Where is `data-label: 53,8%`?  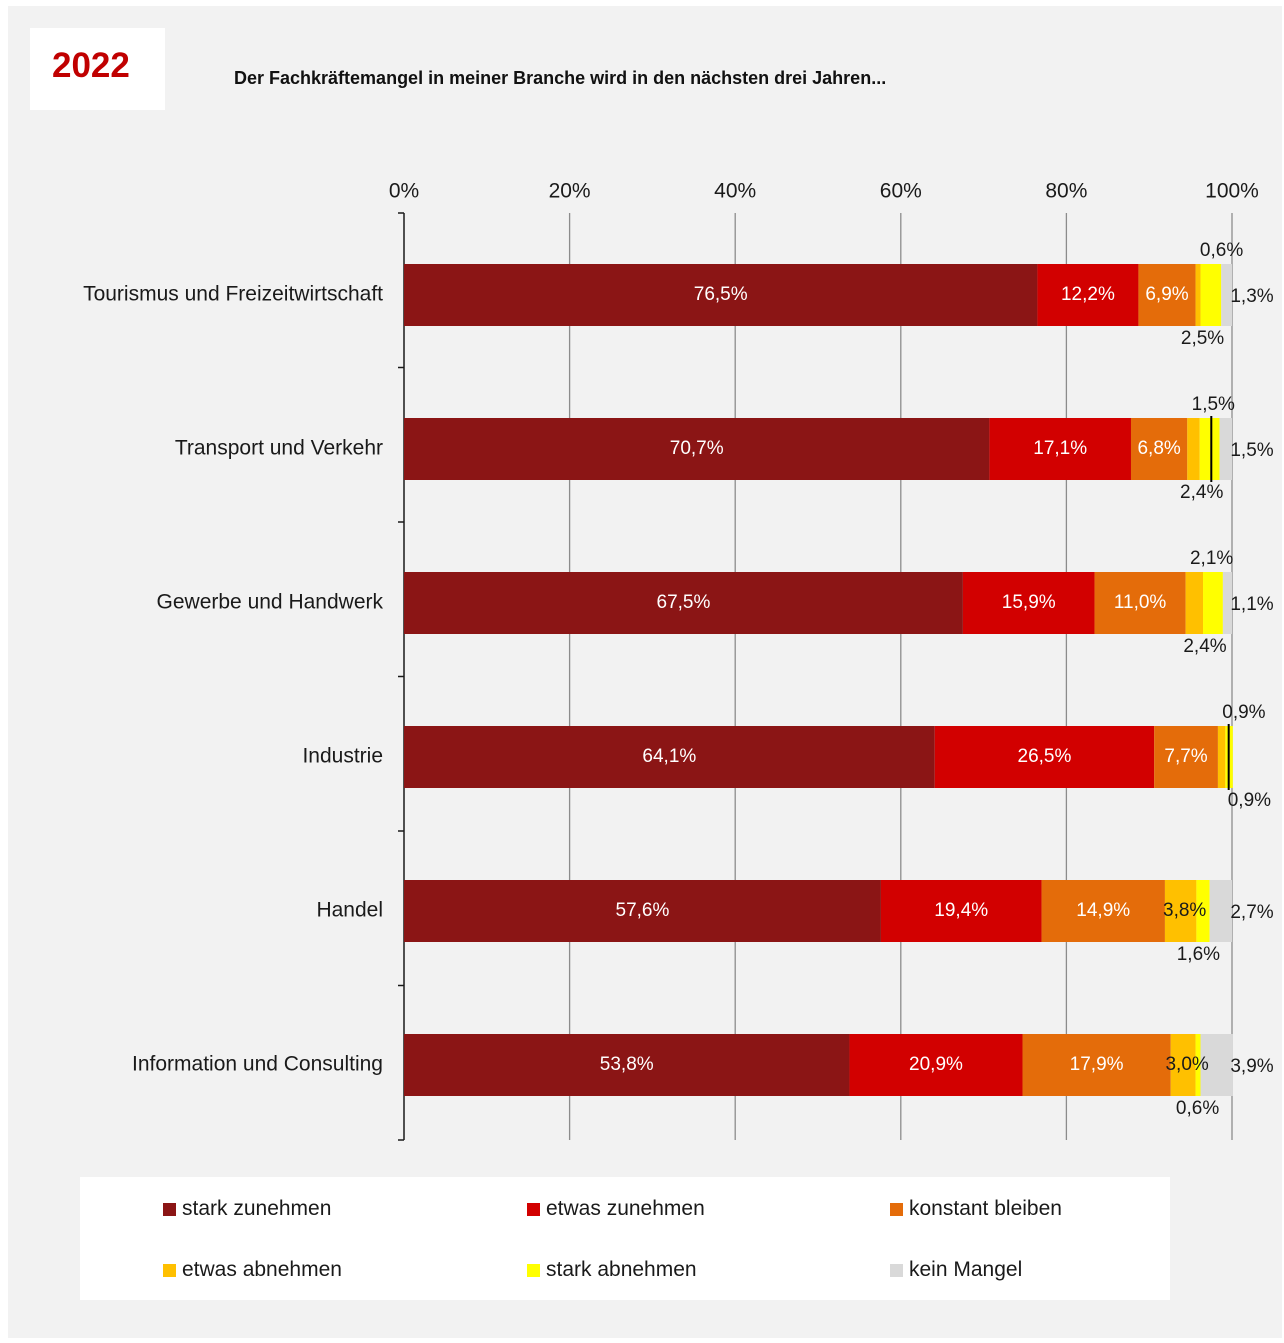 data-label: 53,8% is located at coordinates (627, 1064).